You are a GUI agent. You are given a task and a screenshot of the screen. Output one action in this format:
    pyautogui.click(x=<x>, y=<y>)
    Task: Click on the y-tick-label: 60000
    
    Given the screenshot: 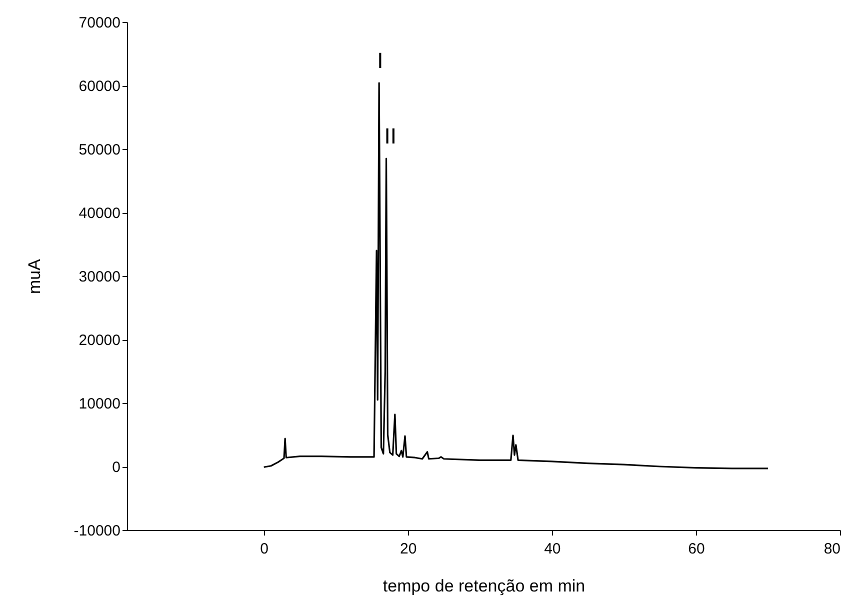 What is the action you would take?
    pyautogui.click(x=99, y=86)
    